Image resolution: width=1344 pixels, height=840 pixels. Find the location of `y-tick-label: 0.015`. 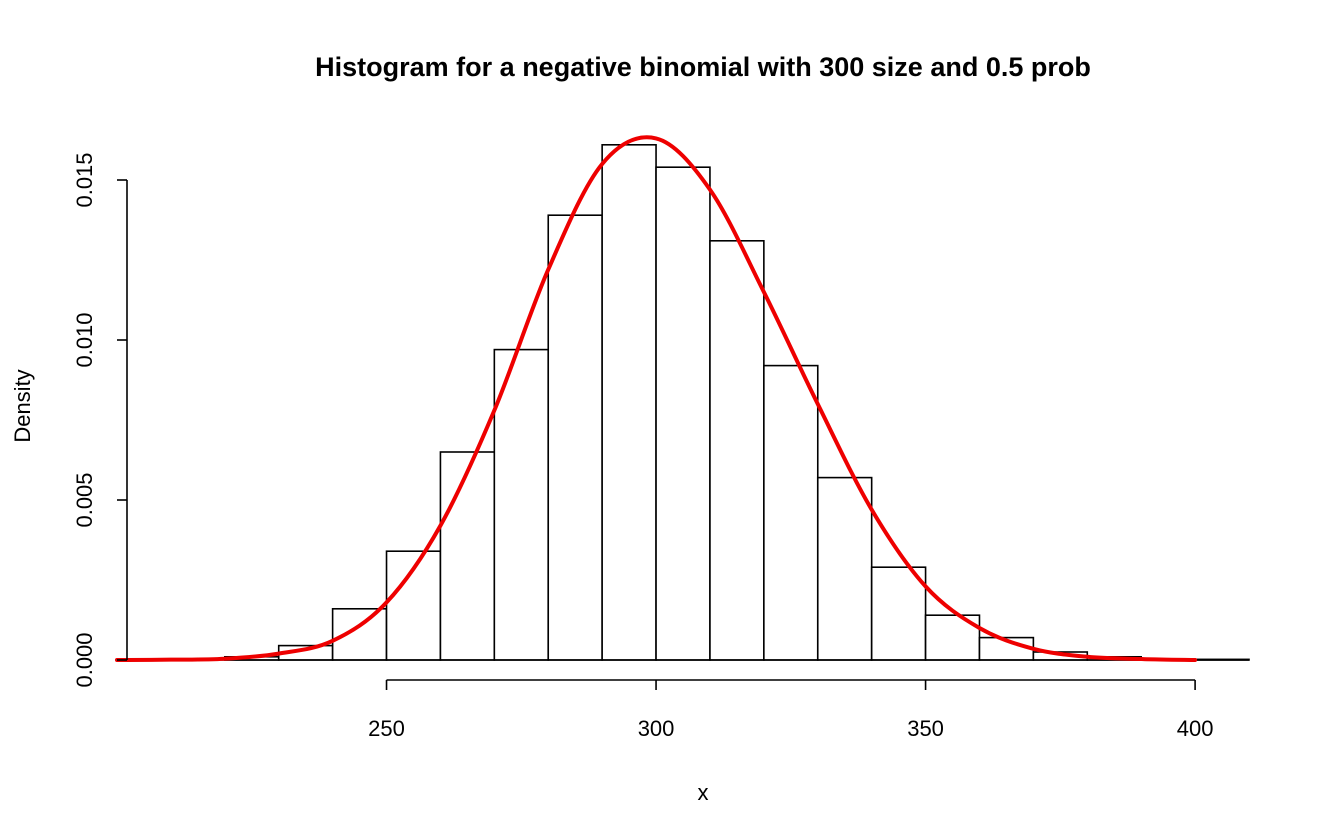

y-tick-label: 0.015 is located at coordinates (84, 179).